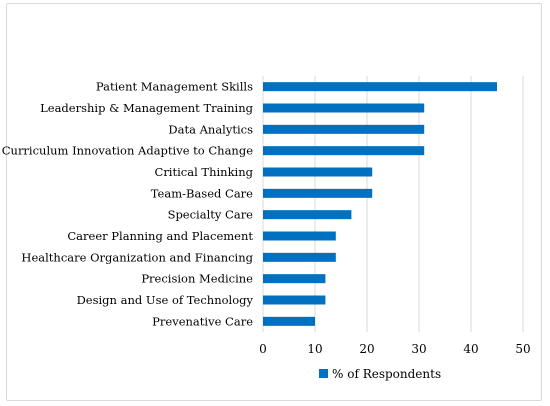 The image size is (550, 406). What do you see at coordinates (470, 349) in the screenshot?
I see `x-tick-label: 40` at bounding box center [470, 349].